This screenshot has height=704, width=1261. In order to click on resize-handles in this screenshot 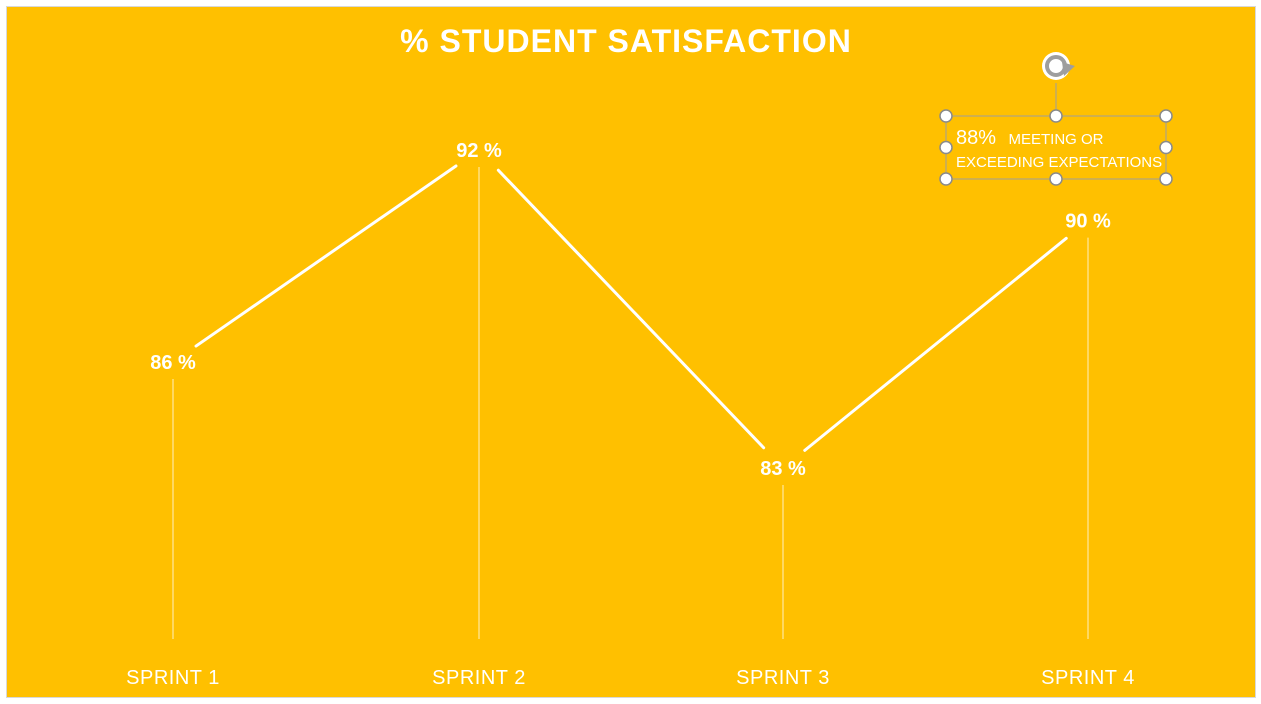, I will do `click(1056, 147)`.